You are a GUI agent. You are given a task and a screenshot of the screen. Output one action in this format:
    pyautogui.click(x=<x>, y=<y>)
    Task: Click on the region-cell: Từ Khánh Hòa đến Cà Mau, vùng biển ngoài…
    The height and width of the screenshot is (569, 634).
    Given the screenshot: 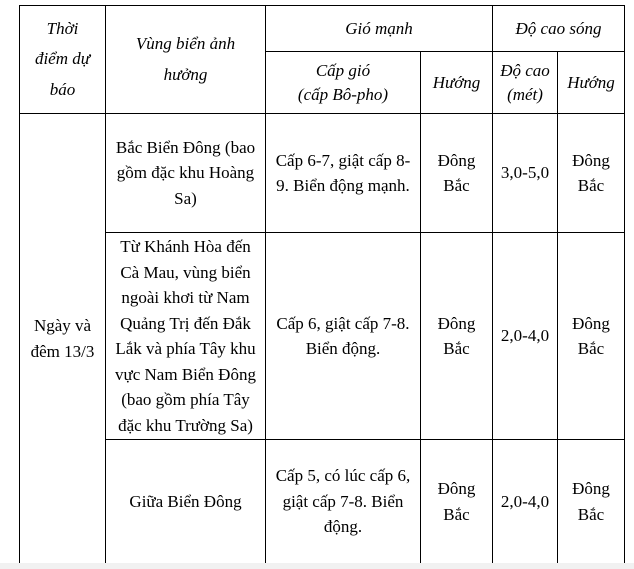 What is the action you would take?
    pyautogui.click(x=185, y=336)
    